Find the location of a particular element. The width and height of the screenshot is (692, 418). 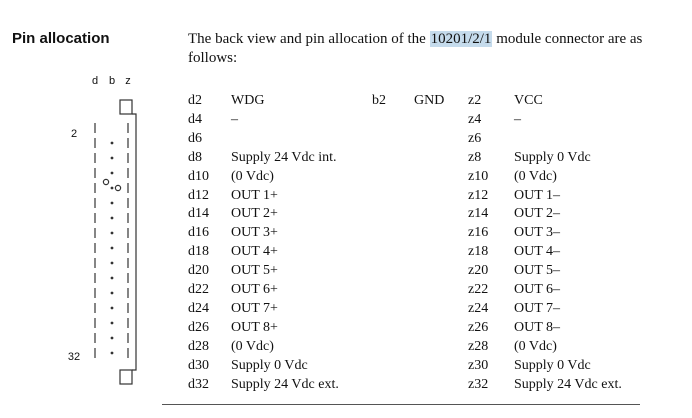

pin-row-9-z-pin: z18 is located at coordinates (478, 252).